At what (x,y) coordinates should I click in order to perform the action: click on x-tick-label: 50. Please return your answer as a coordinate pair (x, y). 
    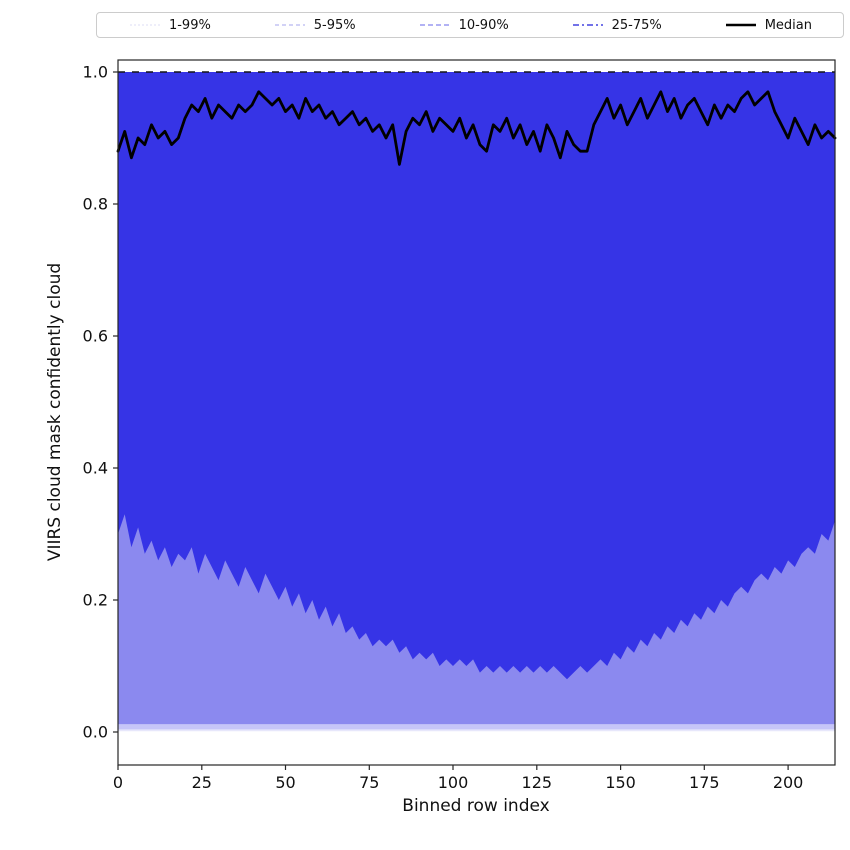
    Looking at the image, I should click on (285, 782).